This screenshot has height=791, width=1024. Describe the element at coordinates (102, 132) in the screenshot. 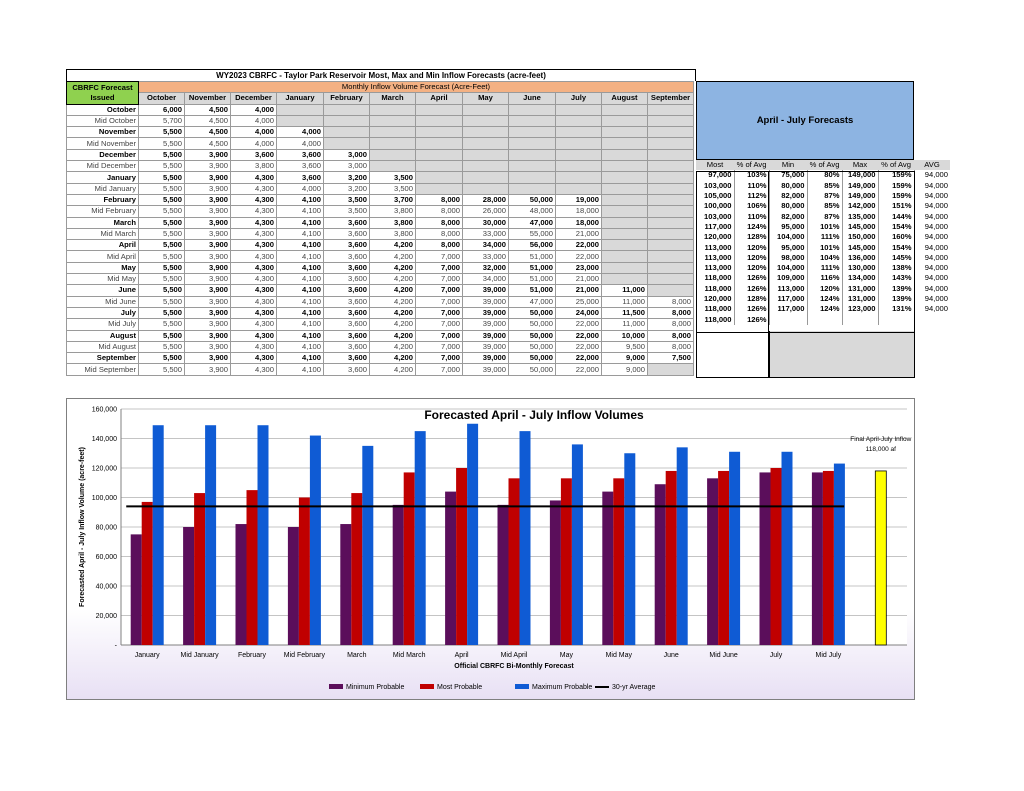

I see `row-label: November` at that location.